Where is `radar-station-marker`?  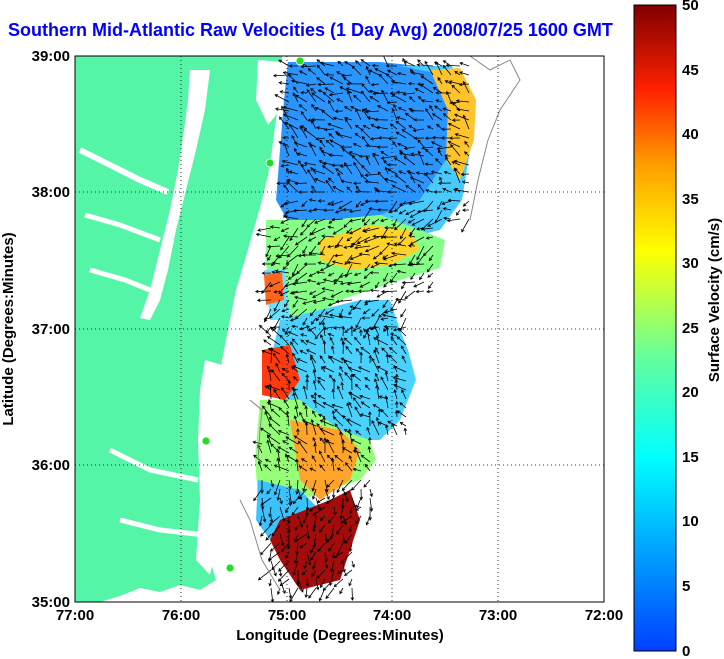
radar-station-marker is located at coordinates (270, 163).